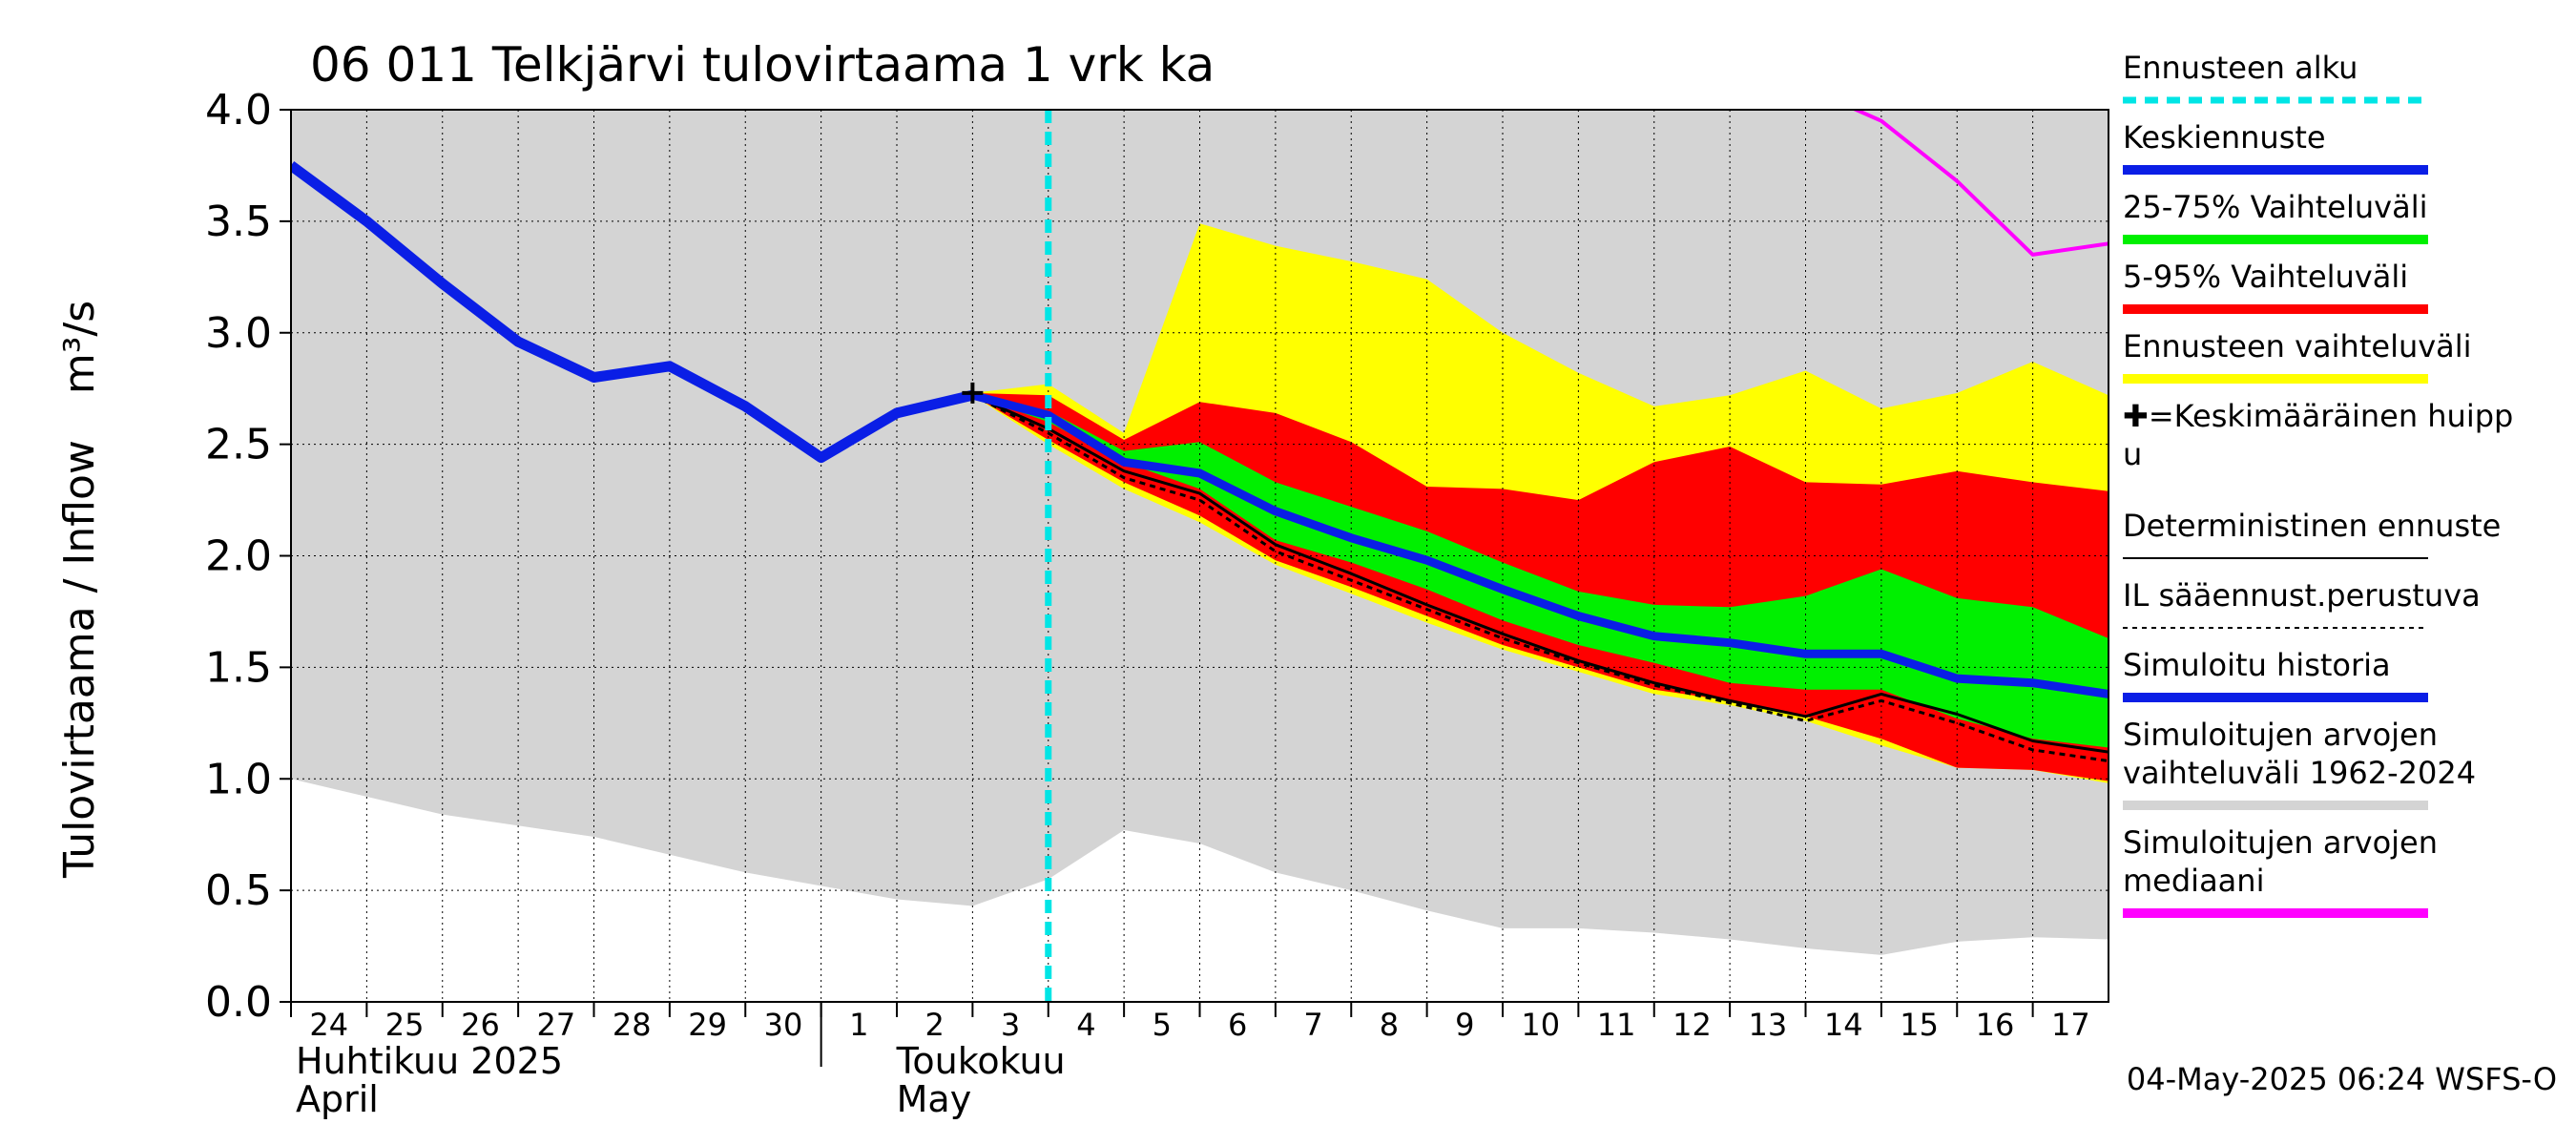 This screenshot has width=2576, height=1145. What do you see at coordinates (79, 590) in the screenshot?
I see `y-axis-label: Tulovirtaama / Inflow m³/s` at bounding box center [79, 590].